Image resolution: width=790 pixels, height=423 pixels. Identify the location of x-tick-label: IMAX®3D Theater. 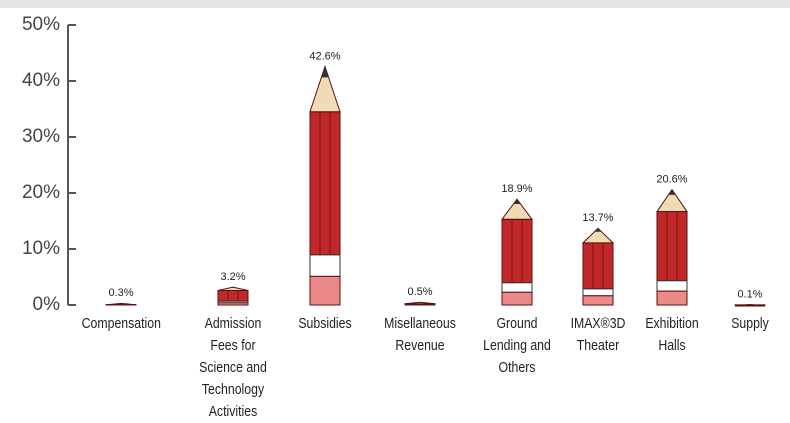
(598, 335).